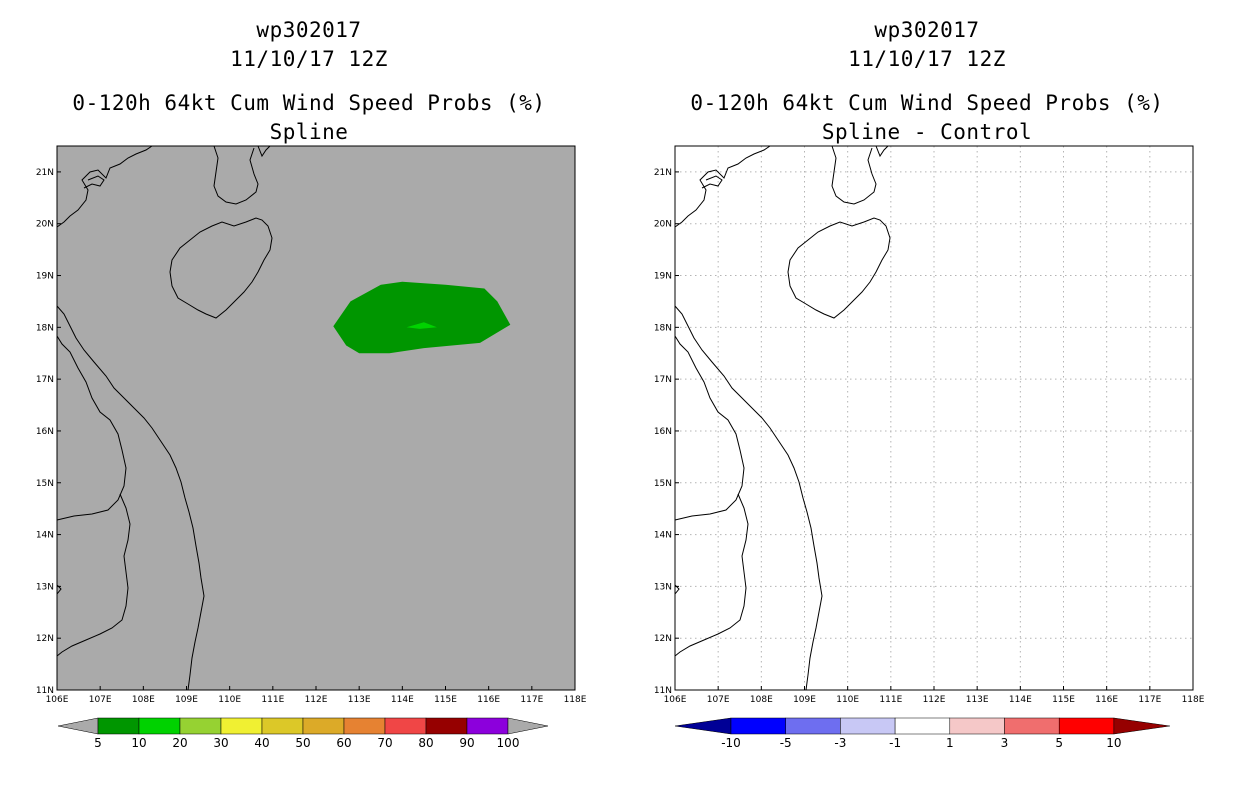  Describe the element at coordinates (302, 743) in the screenshot. I see `colorbar-label: 50` at that location.